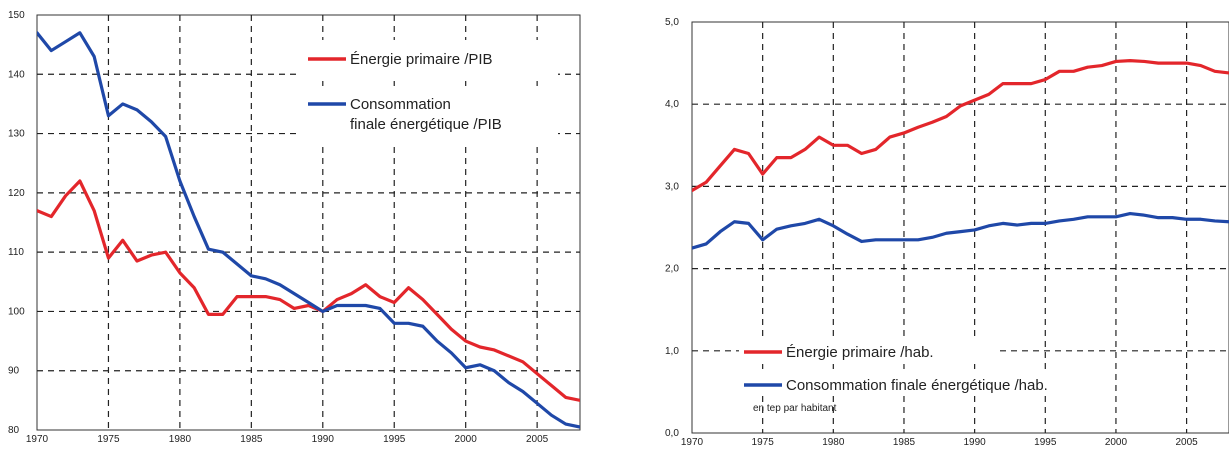 This screenshot has height=459, width=1229. What do you see at coordinates (16, 193) in the screenshot?
I see `y-tick-label: 120` at bounding box center [16, 193].